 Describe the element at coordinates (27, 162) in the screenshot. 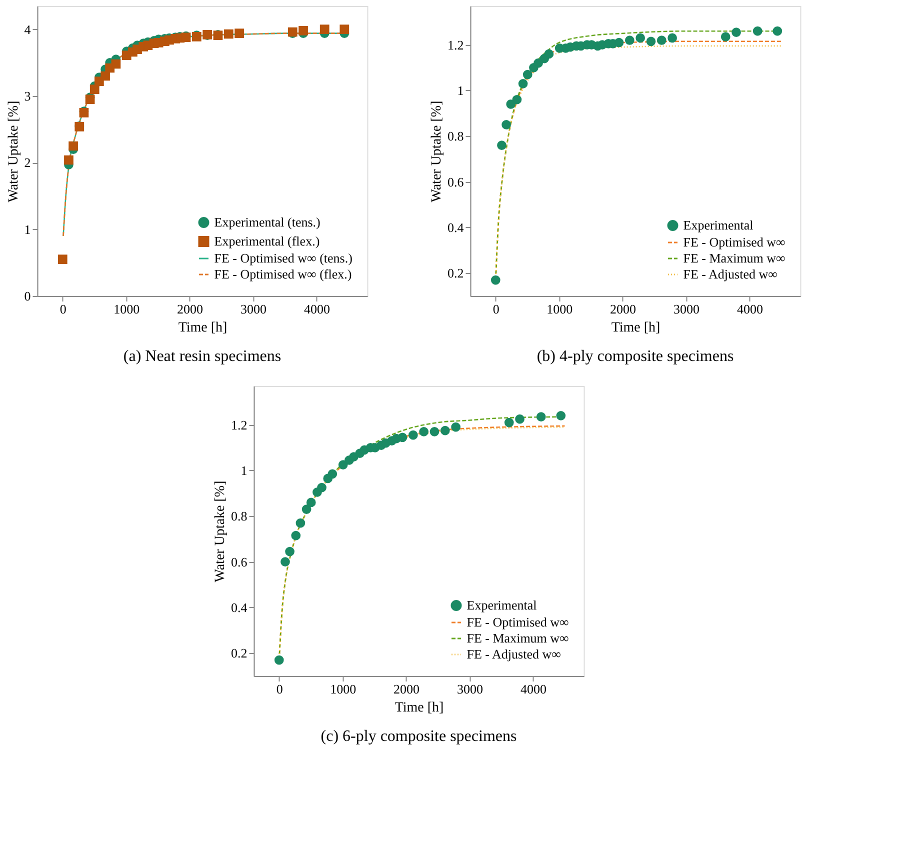

I see `y-tick-label: 2` at that location.